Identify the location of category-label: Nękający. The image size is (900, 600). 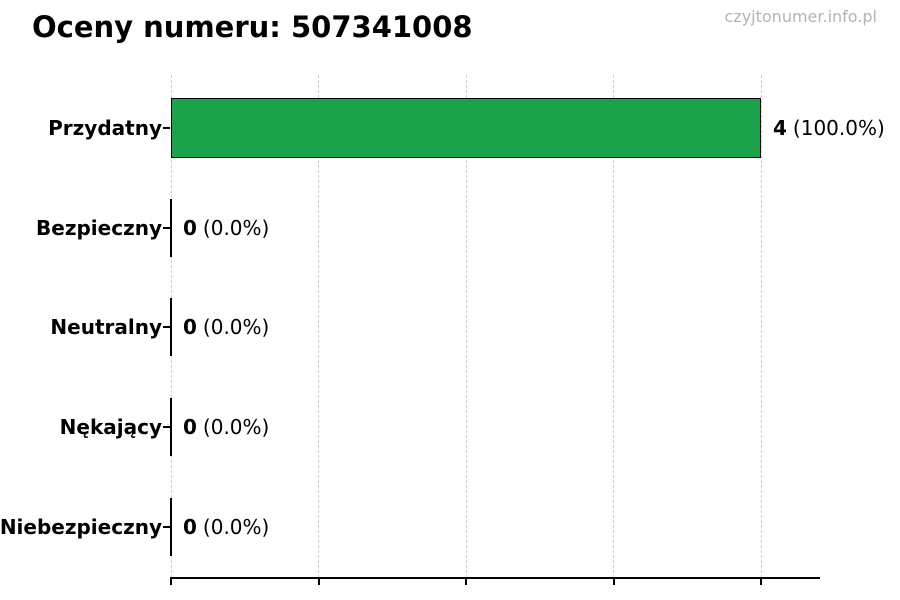
(110, 427).